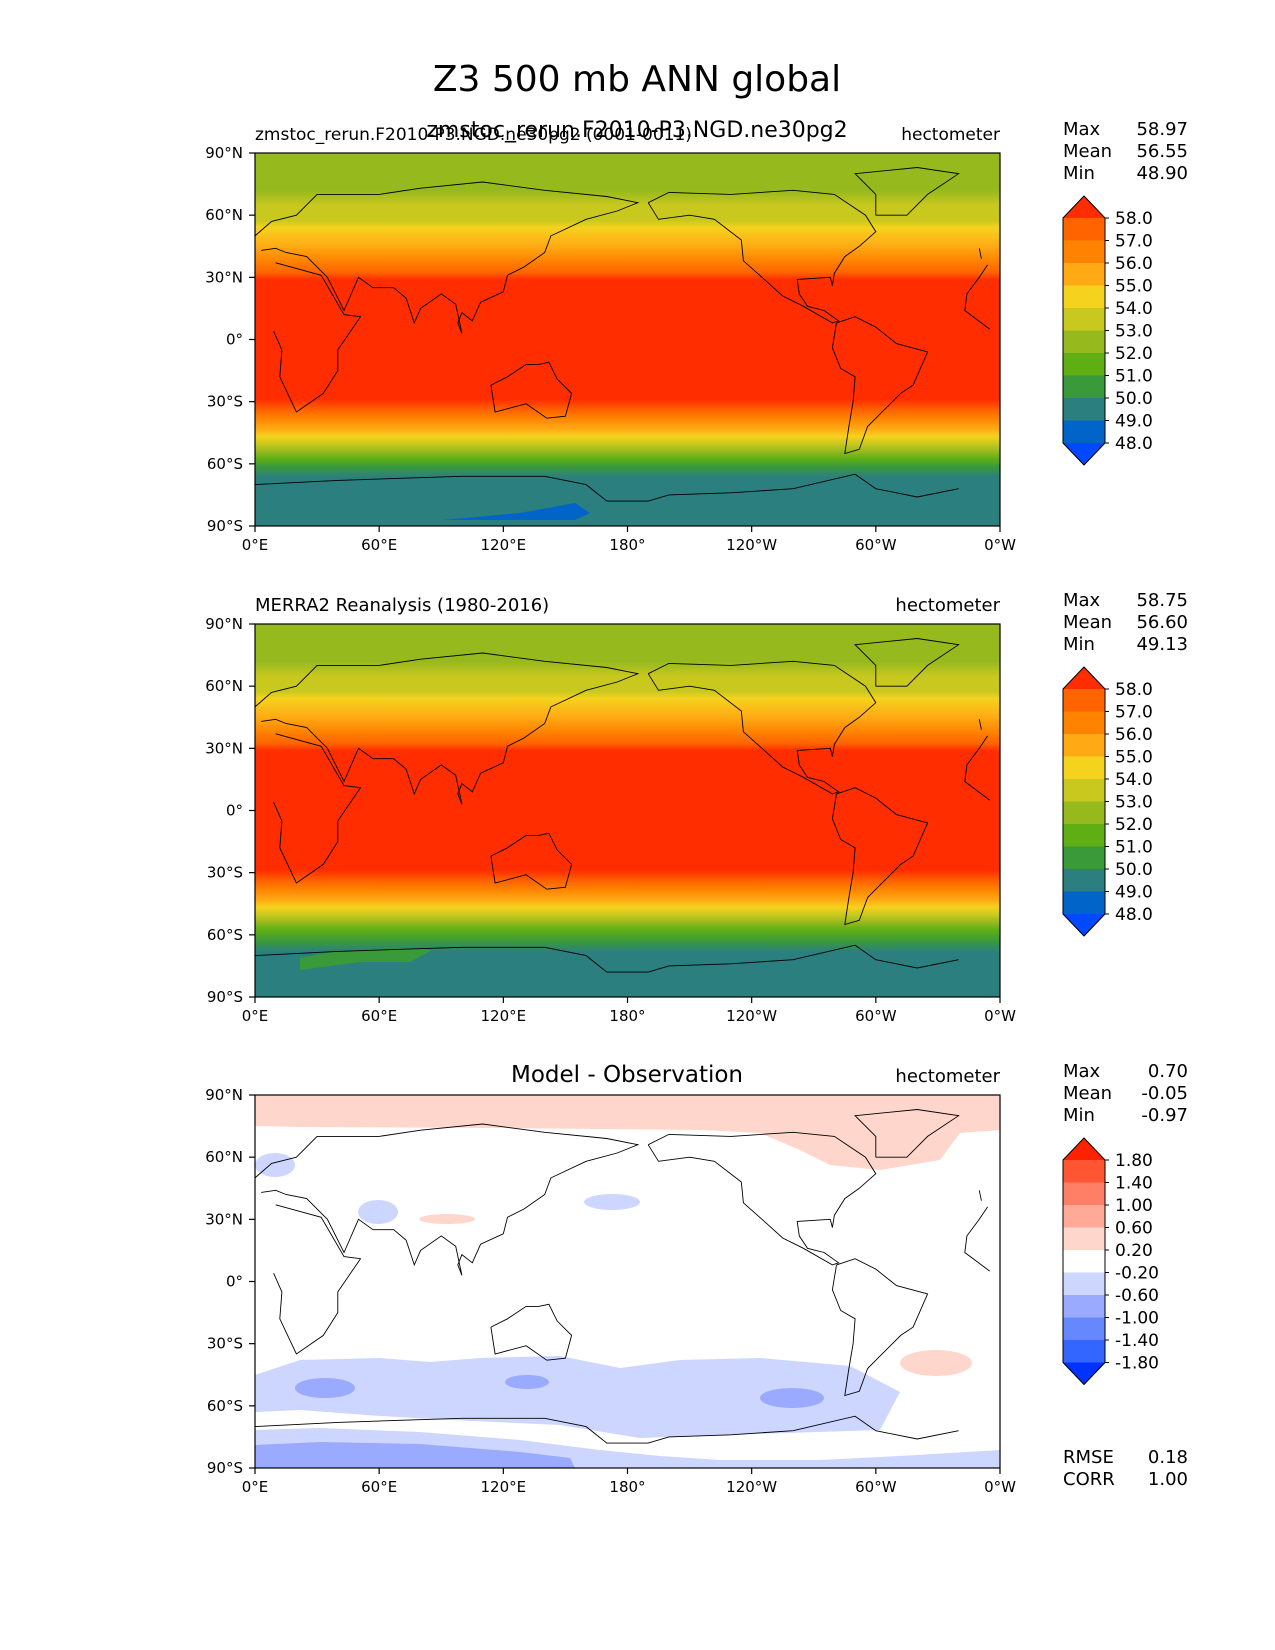 Image resolution: width=1275 pixels, height=1650 pixels. I want to click on panel-obs-stat-label-mean: Mean, so click(1087, 622).